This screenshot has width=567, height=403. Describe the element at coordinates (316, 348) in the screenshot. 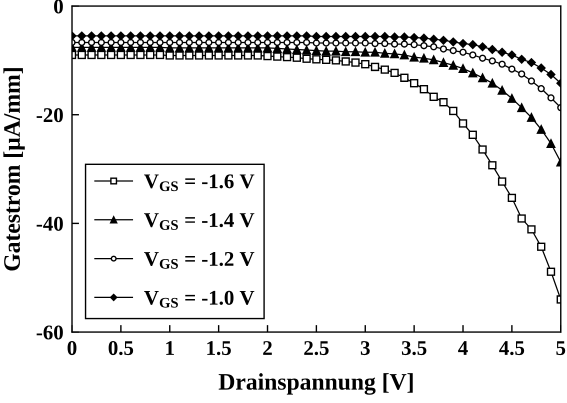

I see `x-tick-label: 2.5` at that location.